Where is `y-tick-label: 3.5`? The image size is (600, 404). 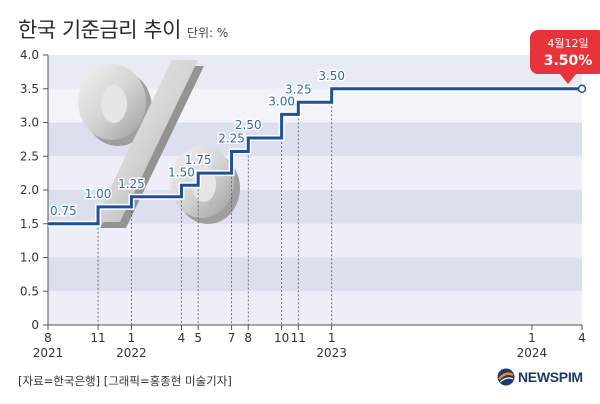
y-tick-label: 3.5 is located at coordinates (29, 89).